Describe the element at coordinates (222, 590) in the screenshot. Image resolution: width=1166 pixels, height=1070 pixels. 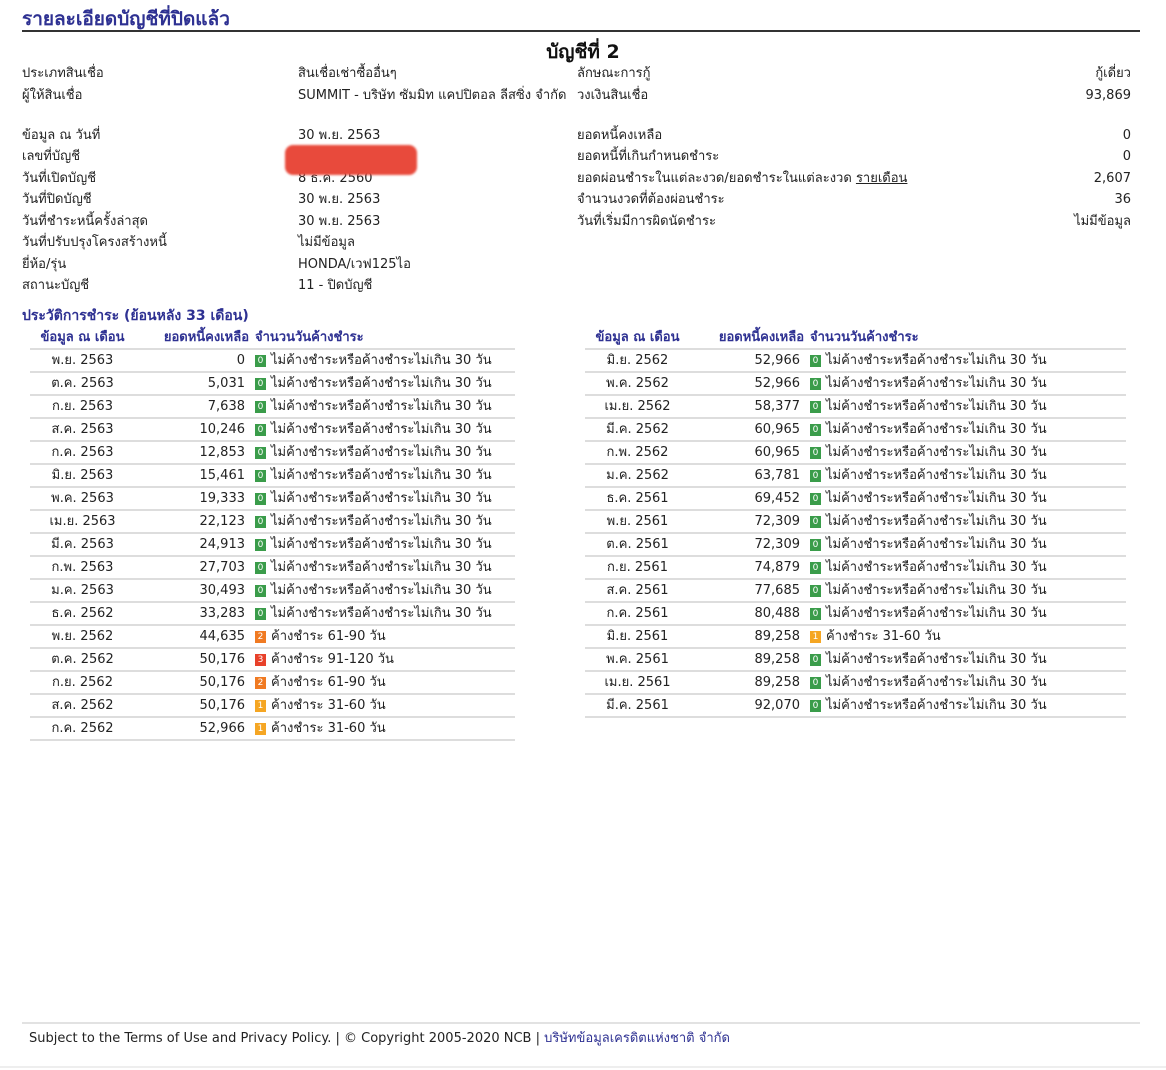
I see `row-balance: 30,493` at that location.